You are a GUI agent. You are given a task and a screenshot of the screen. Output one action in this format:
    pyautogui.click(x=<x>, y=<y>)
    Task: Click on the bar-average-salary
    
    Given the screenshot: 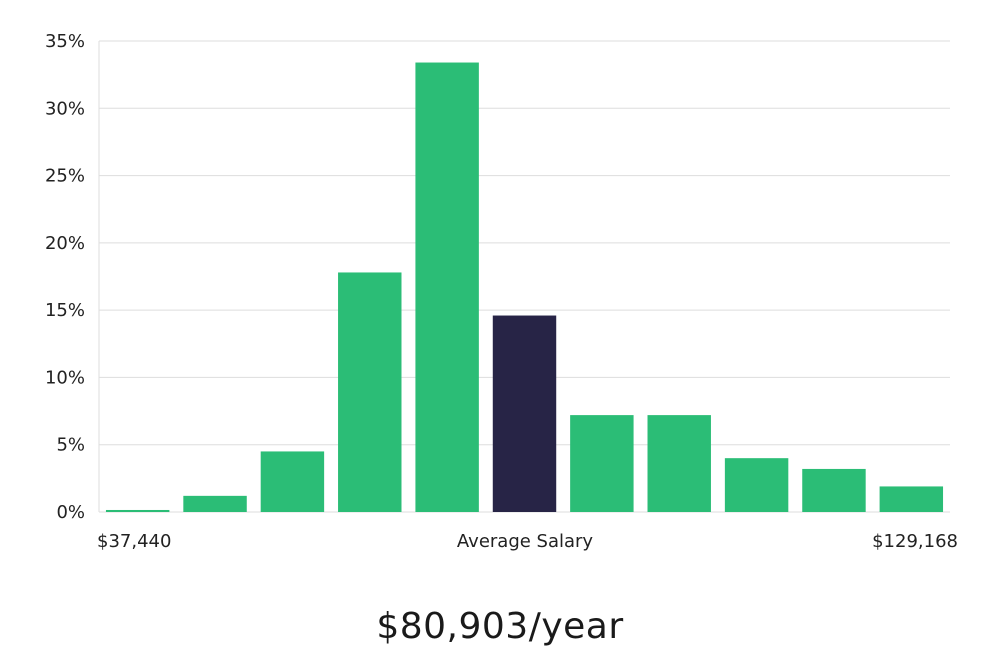 What is the action you would take?
    pyautogui.click(x=524, y=413)
    